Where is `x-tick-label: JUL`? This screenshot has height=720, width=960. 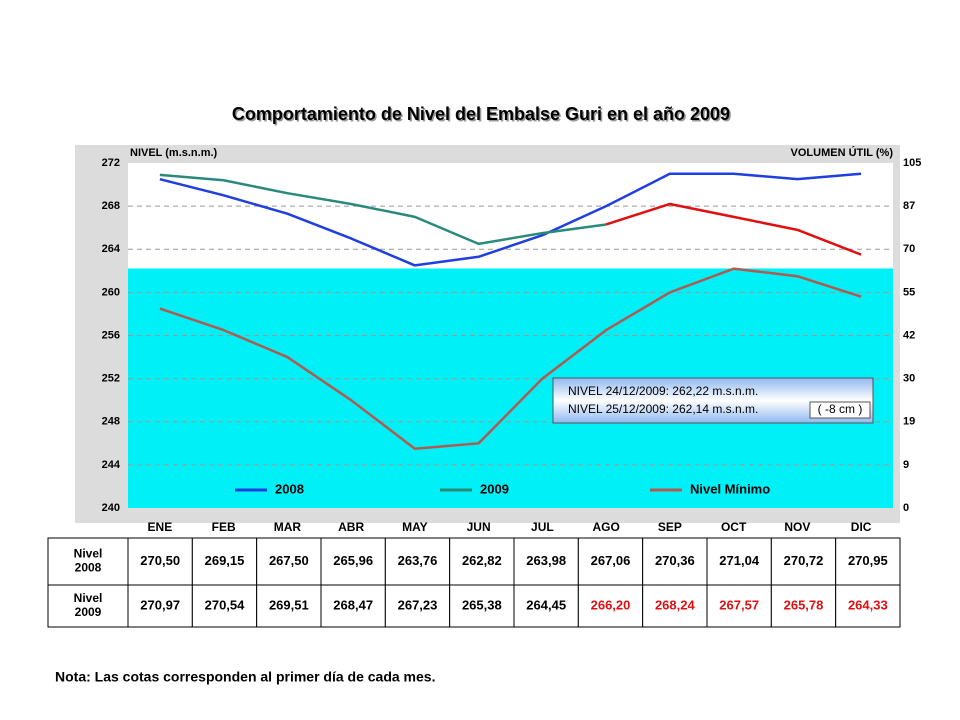 x-tick-label: JUL is located at coordinates (542, 527).